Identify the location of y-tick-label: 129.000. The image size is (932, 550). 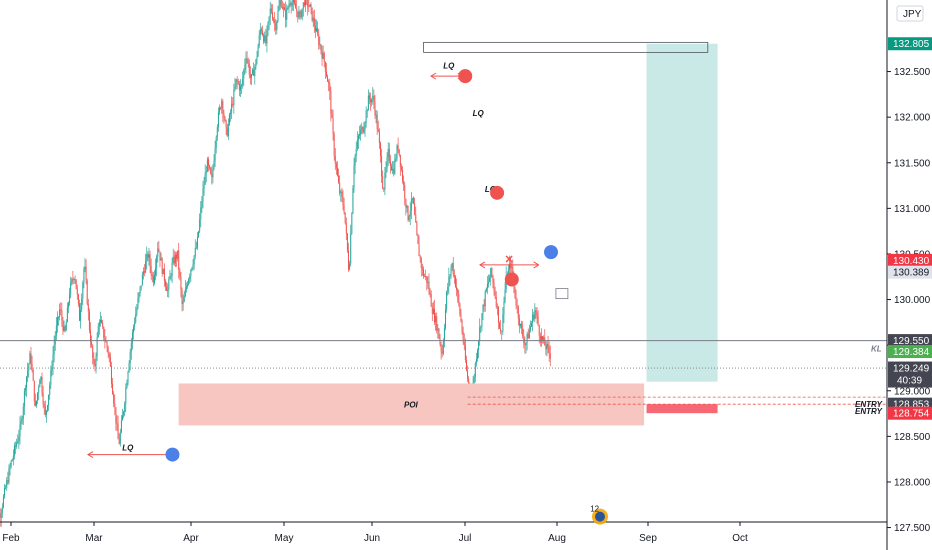
(912, 391).